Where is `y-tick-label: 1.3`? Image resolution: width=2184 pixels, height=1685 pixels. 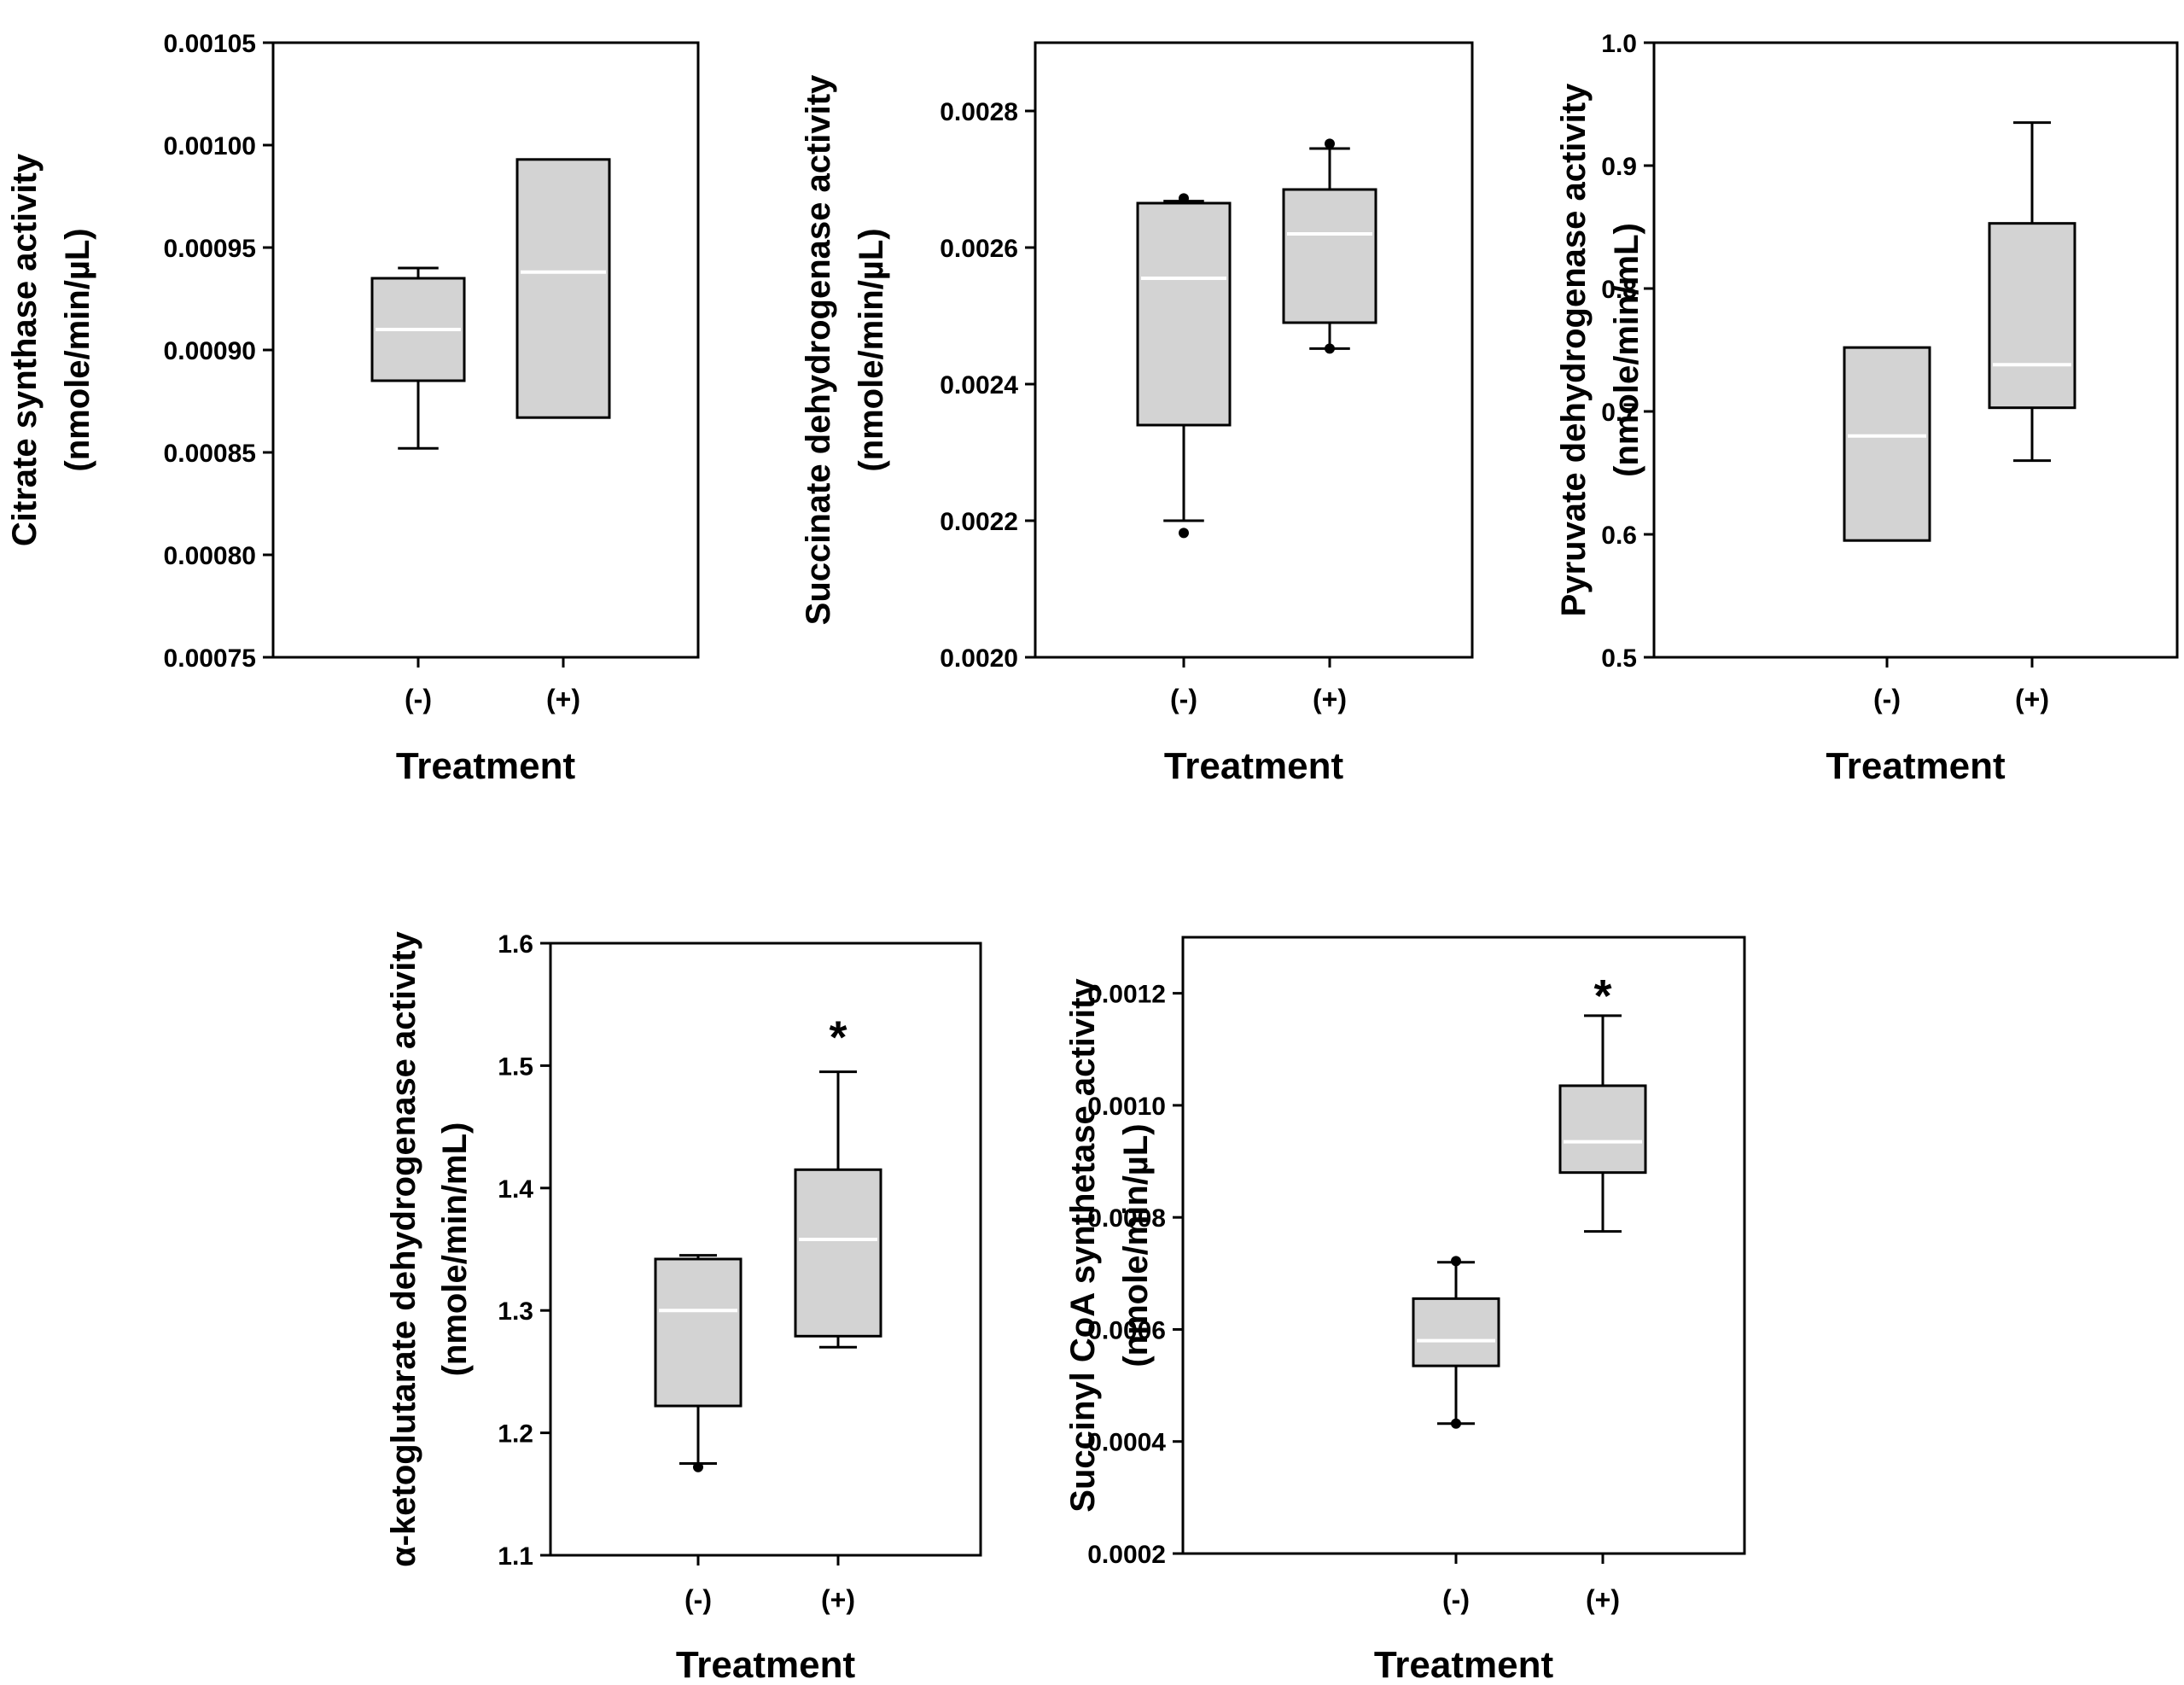
y-tick-label: 1.3 is located at coordinates (515, 1311).